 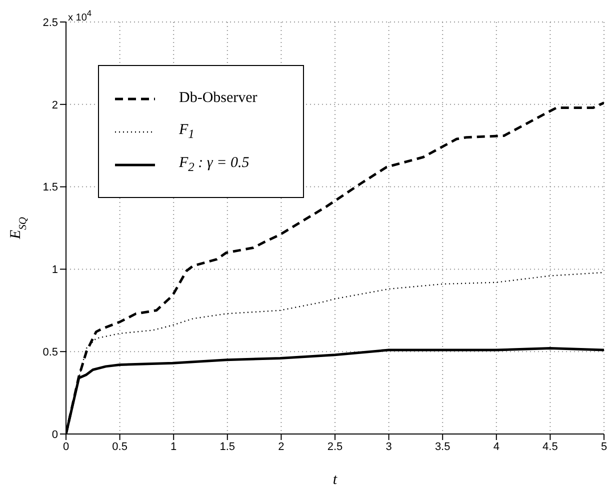 What do you see at coordinates (281, 446) in the screenshot?
I see `x-tick-label: 2` at bounding box center [281, 446].